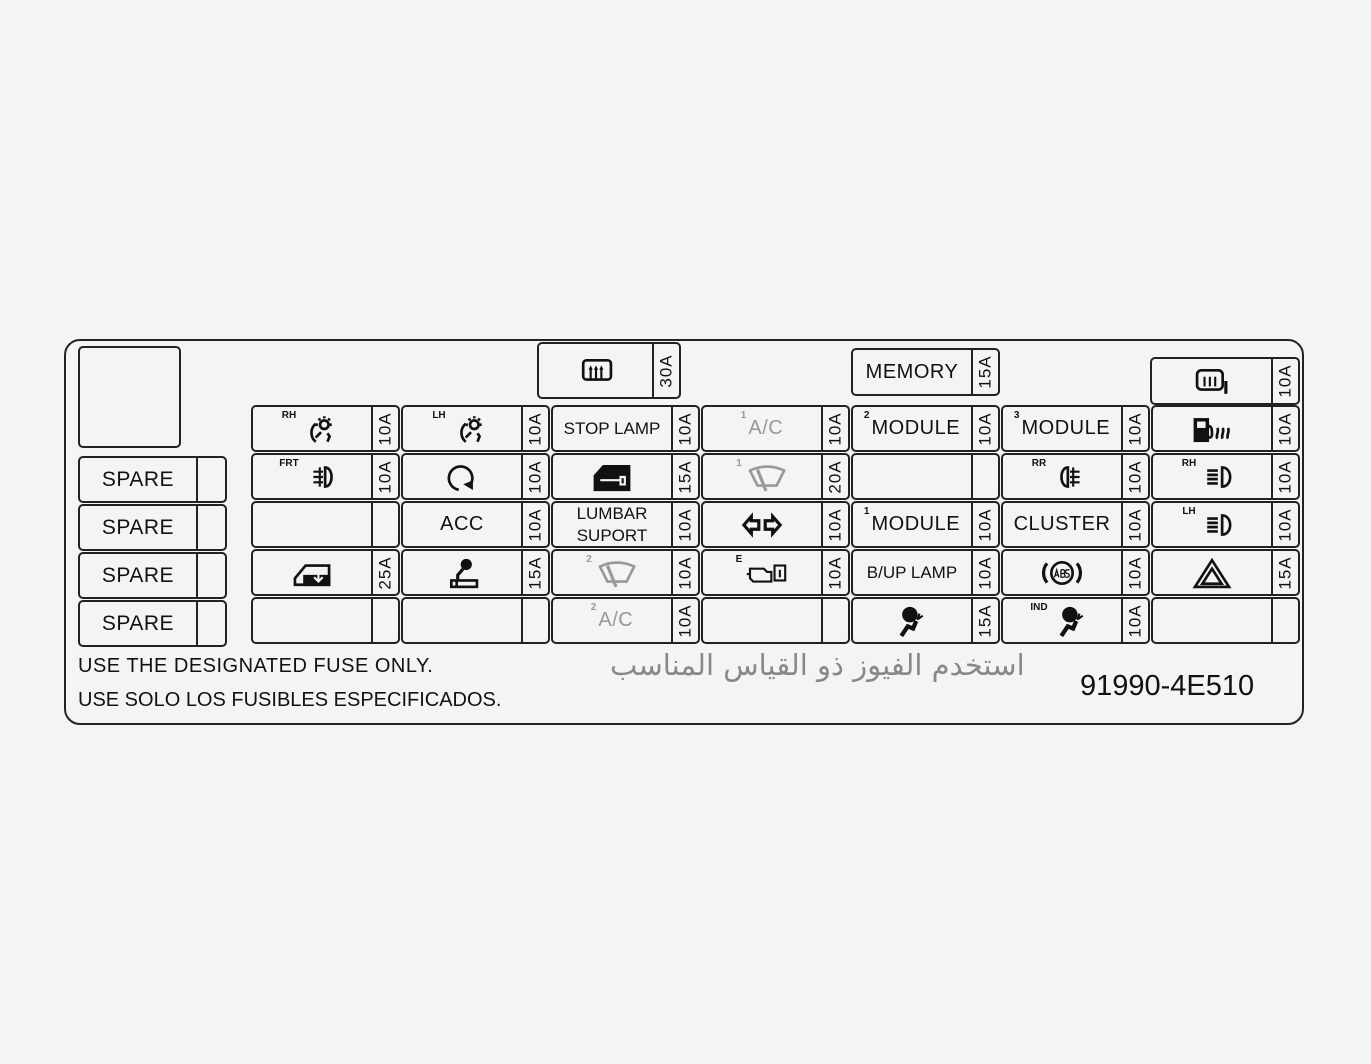 The height and width of the screenshot is (1064, 1371). I want to click on mirror-heater-icon, so click(1211, 381).